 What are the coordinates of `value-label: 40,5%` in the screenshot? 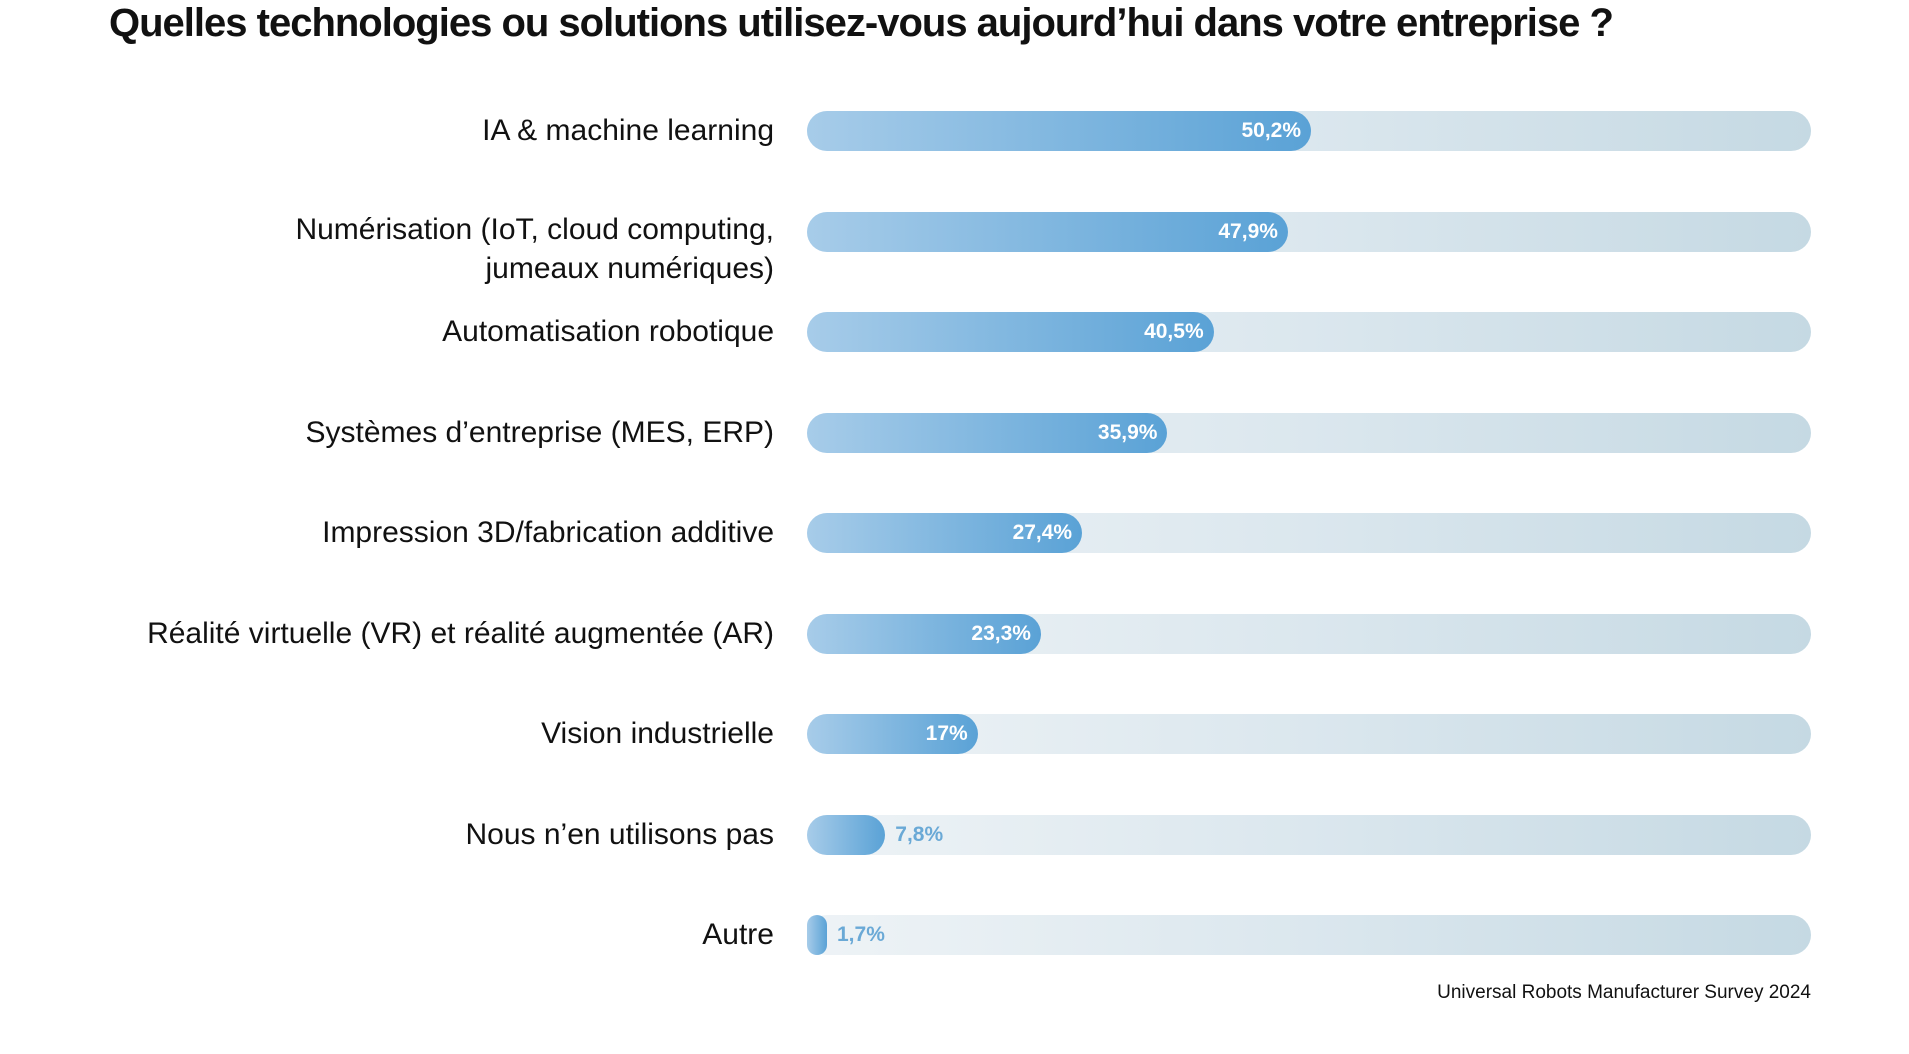 It's located at (1174, 331).